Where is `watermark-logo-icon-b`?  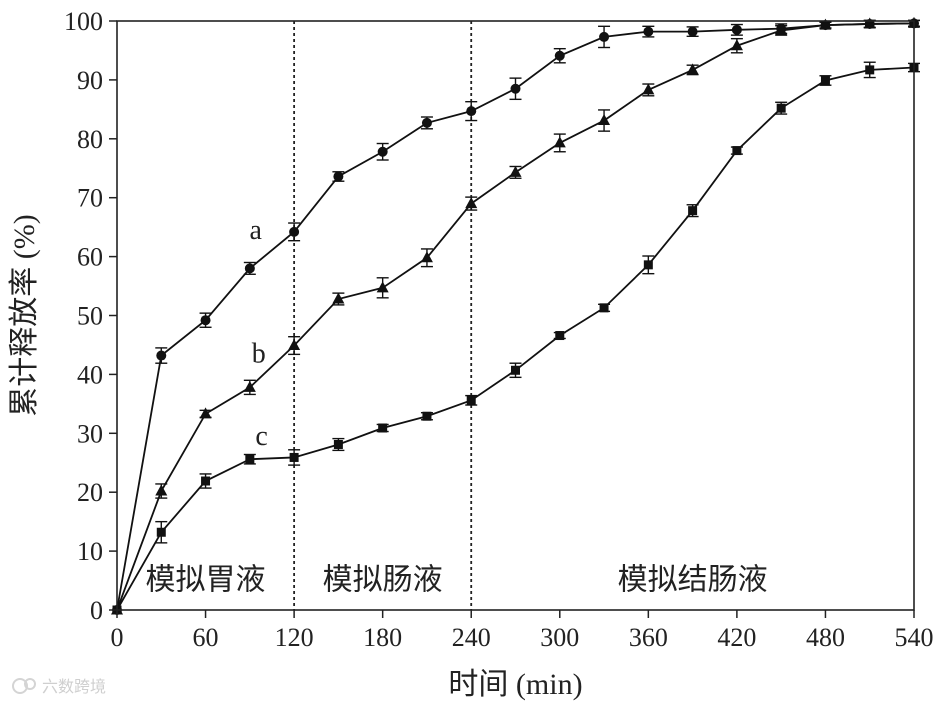
watermark-logo-icon-b is located at coordinates (30, 684).